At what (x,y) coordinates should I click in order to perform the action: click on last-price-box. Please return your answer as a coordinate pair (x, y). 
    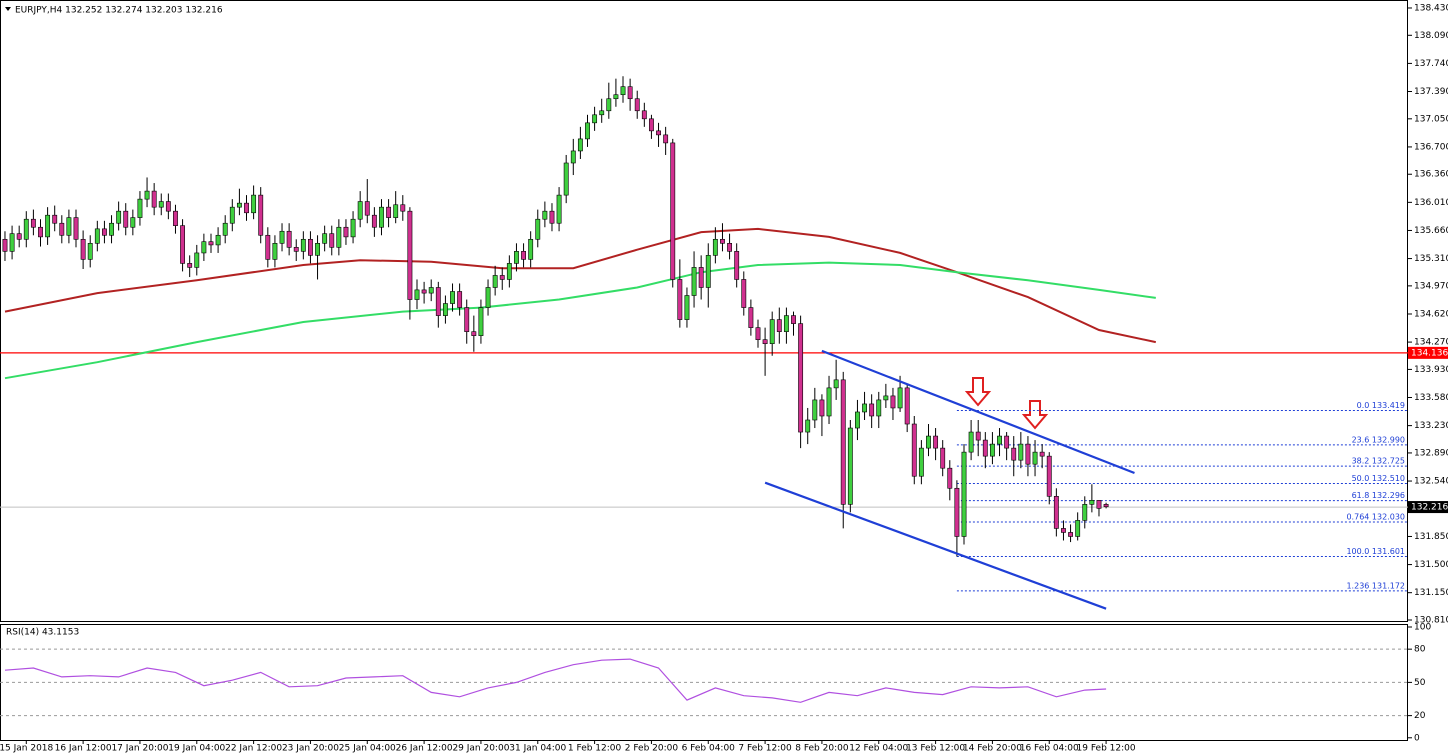
    Looking at the image, I should click on (1428, 507).